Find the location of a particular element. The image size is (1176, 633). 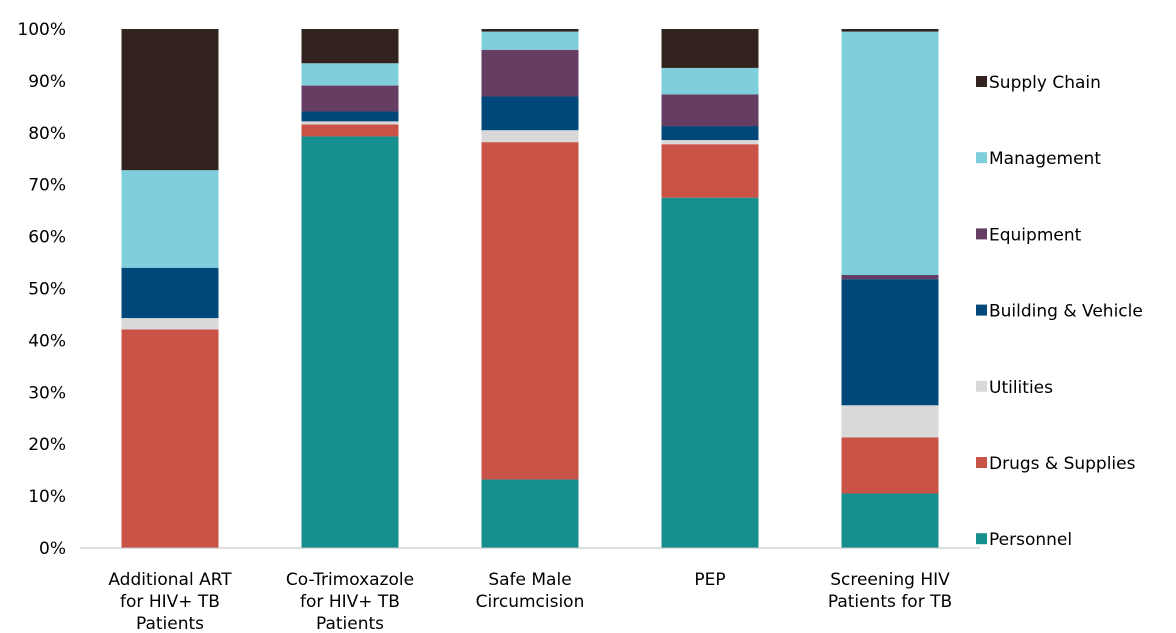

legend-label: Building & Vehicle is located at coordinates (1066, 312).